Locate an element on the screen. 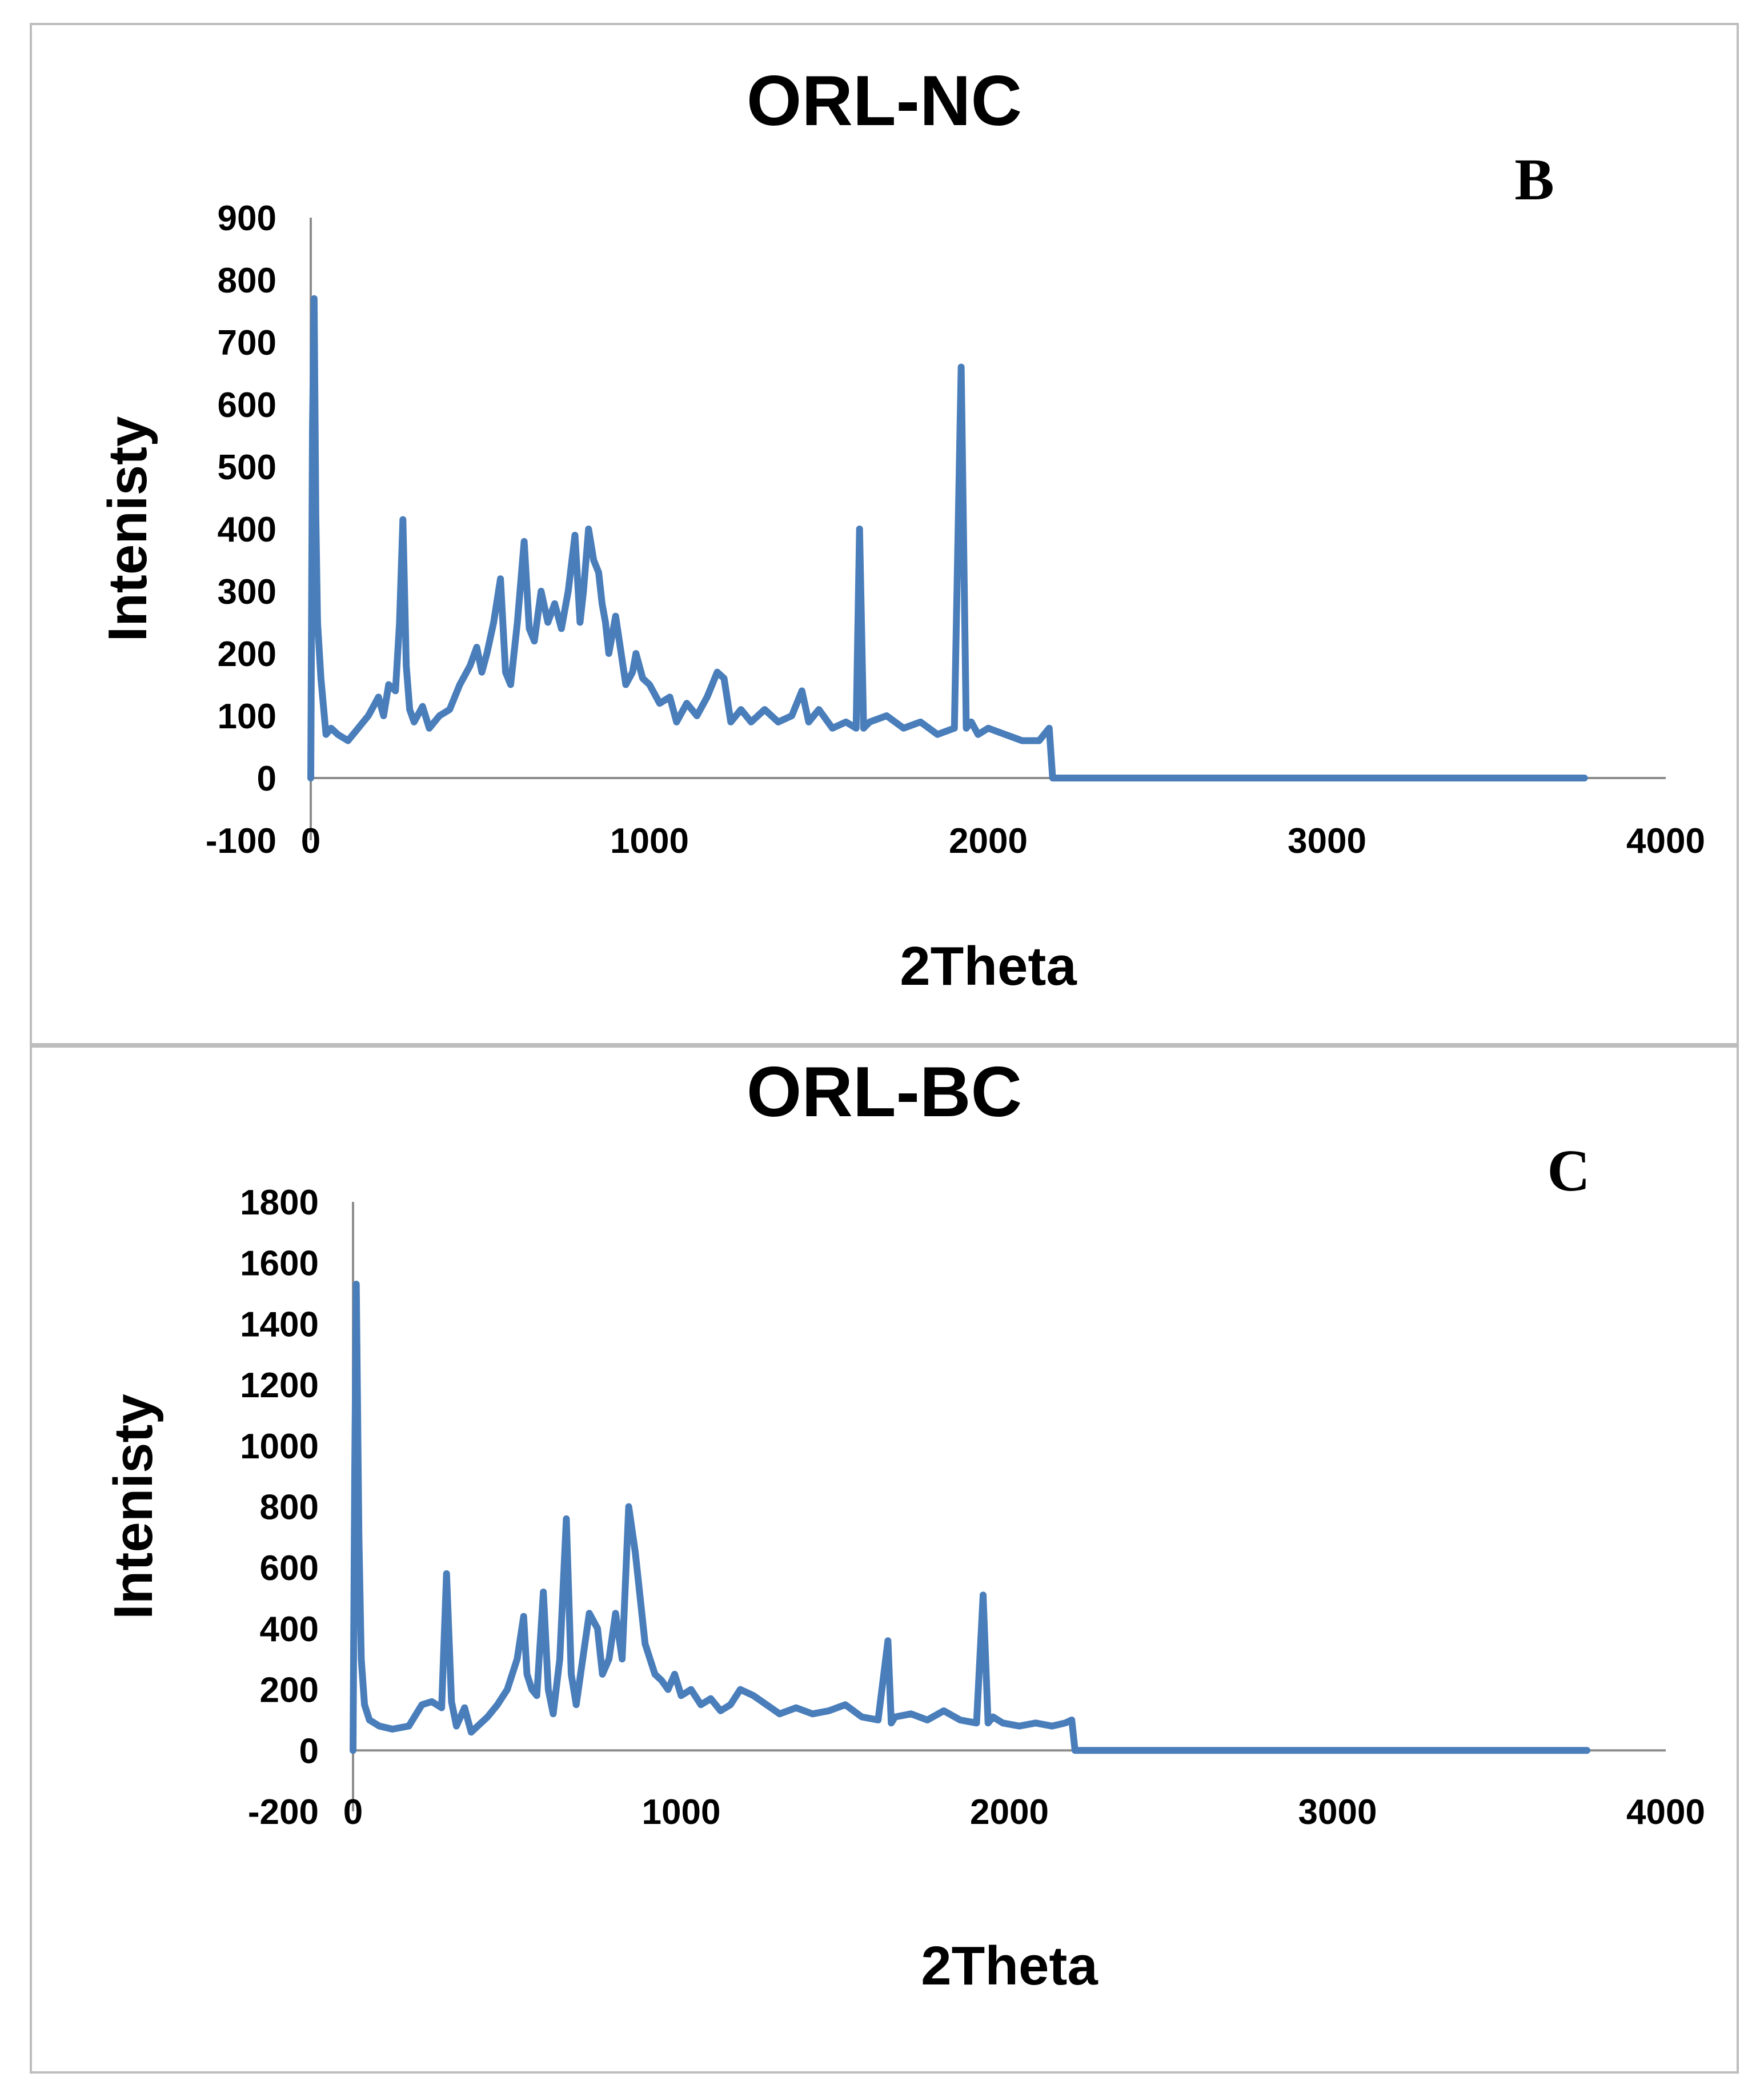 The width and height of the screenshot is (1764, 2097). chart0-y-tick-label: -100 is located at coordinates (241, 841).